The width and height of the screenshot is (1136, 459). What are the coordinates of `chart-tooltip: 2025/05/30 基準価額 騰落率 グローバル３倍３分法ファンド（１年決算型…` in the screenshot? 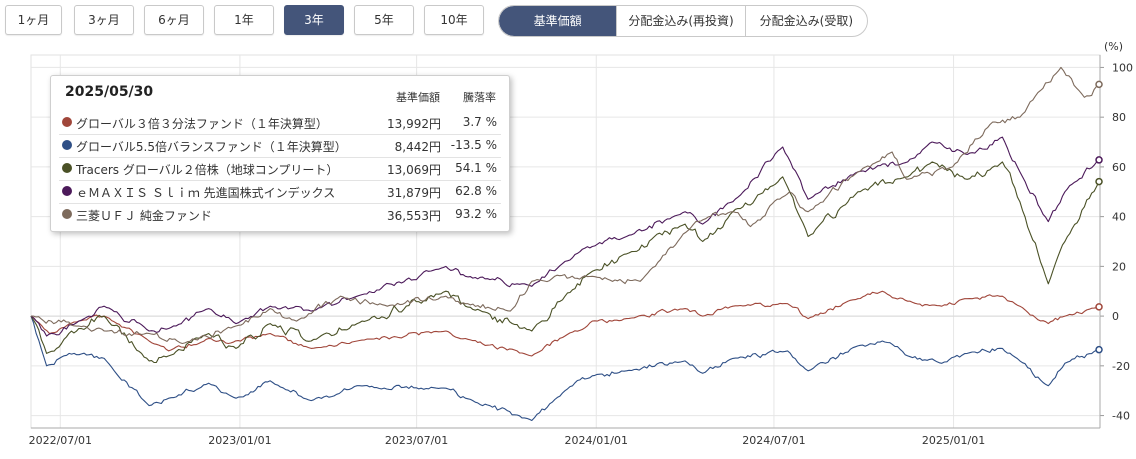 It's located at (280, 153).